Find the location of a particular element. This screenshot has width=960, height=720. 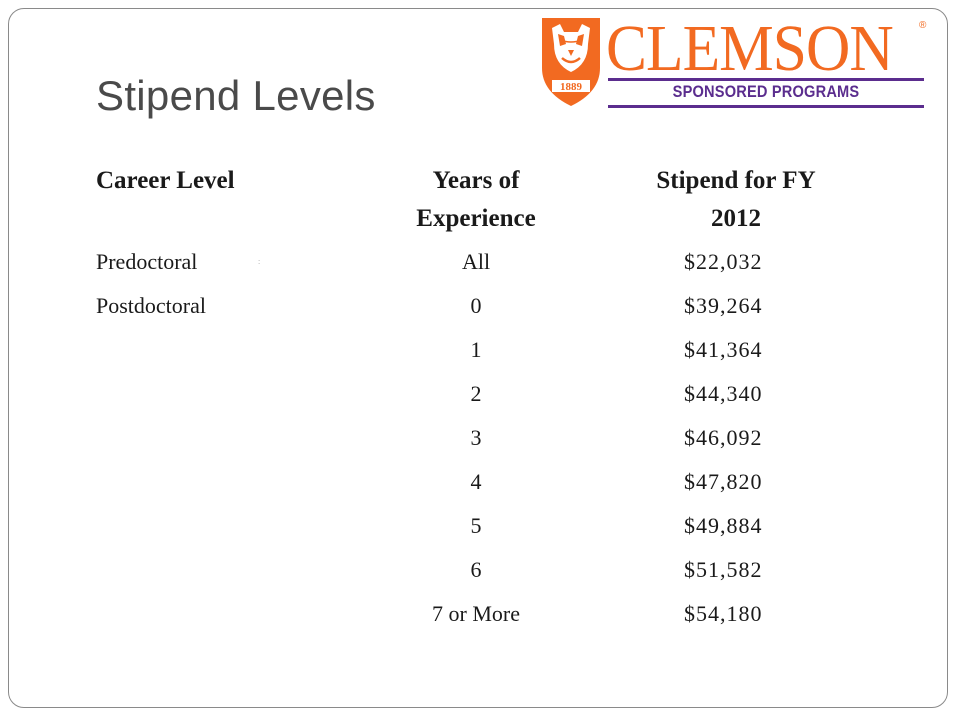

header-career-level: Career Level is located at coordinates (165, 180).